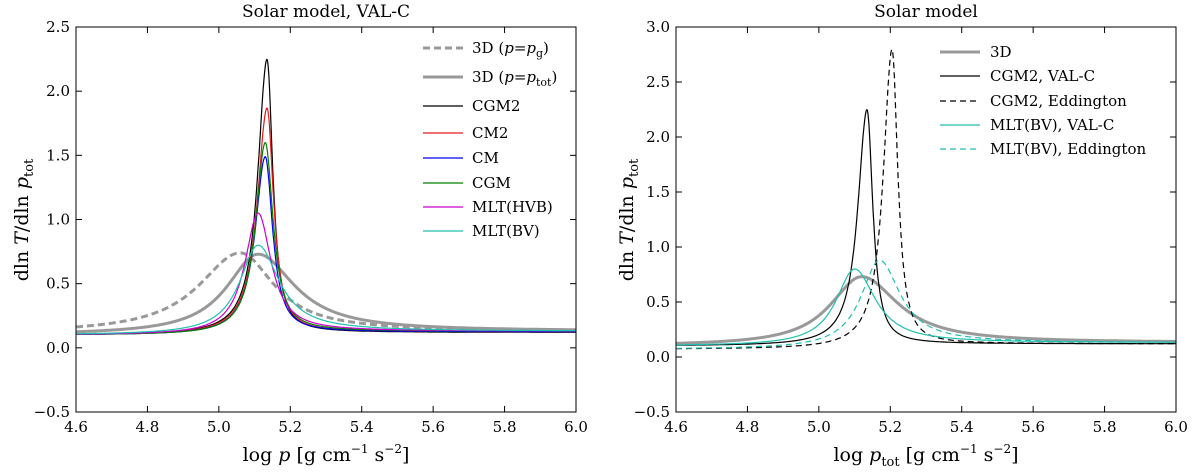 The height and width of the screenshot is (475, 1200). I want to click on left-legend-label-cgm2: CGM2, so click(496, 106).